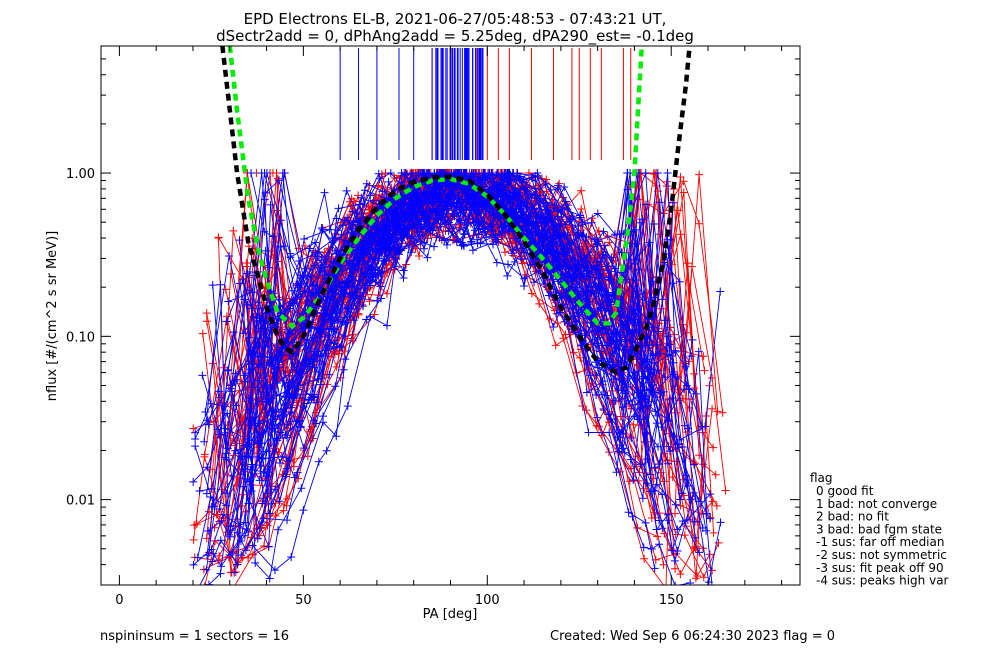  I want to click on x-axis-label: PA [deg], so click(450, 614).